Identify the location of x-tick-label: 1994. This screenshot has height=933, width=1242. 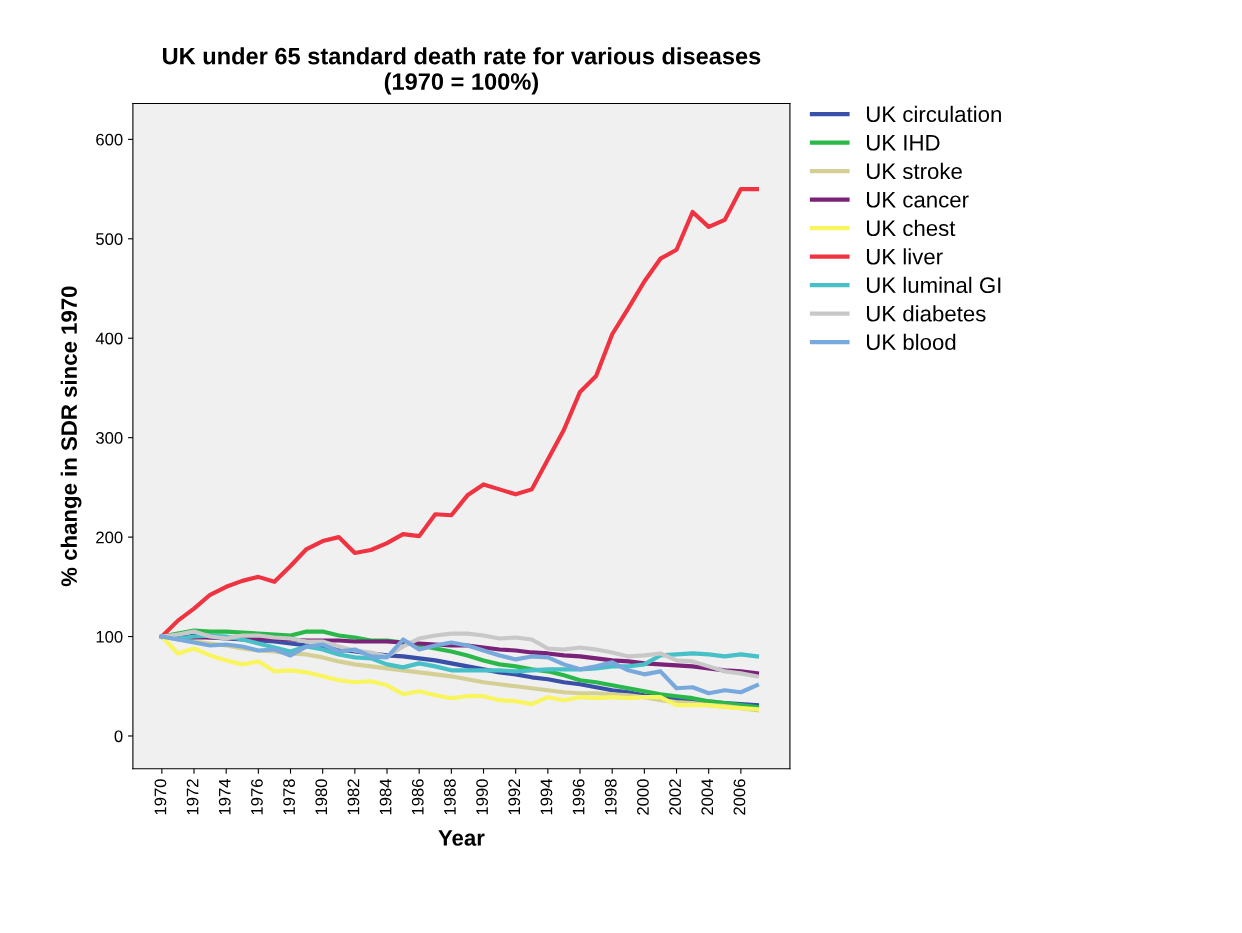
(546, 797).